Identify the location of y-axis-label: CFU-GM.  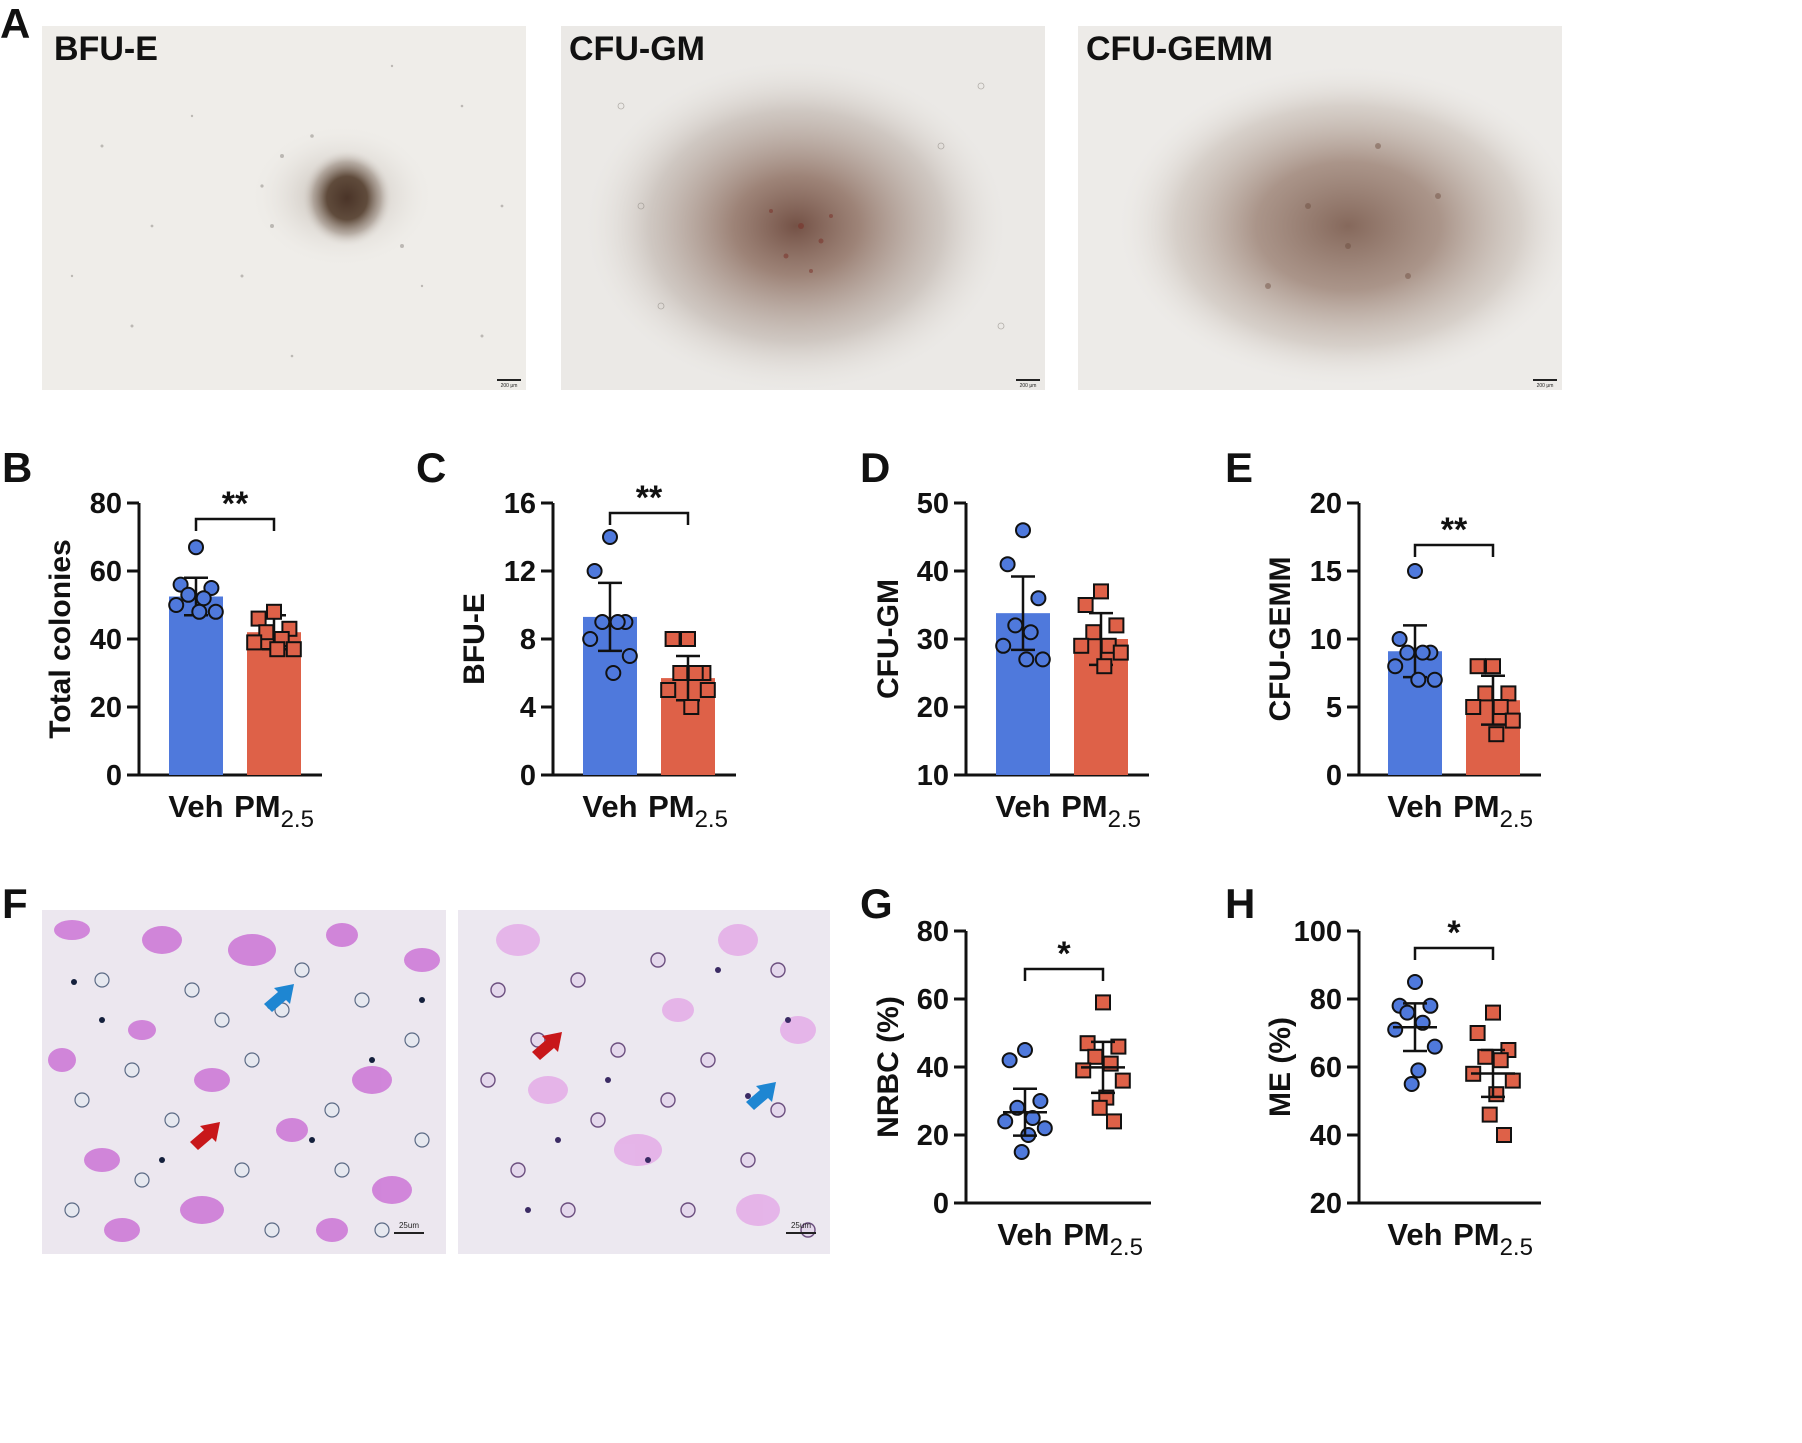
(888, 639).